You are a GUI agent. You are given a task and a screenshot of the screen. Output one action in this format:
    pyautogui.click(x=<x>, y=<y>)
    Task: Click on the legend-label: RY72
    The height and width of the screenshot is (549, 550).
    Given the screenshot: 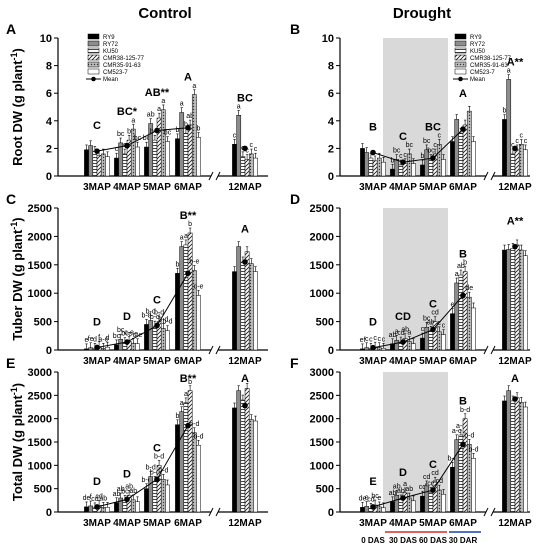 What is the action you would take?
    pyautogui.click(x=111, y=45)
    